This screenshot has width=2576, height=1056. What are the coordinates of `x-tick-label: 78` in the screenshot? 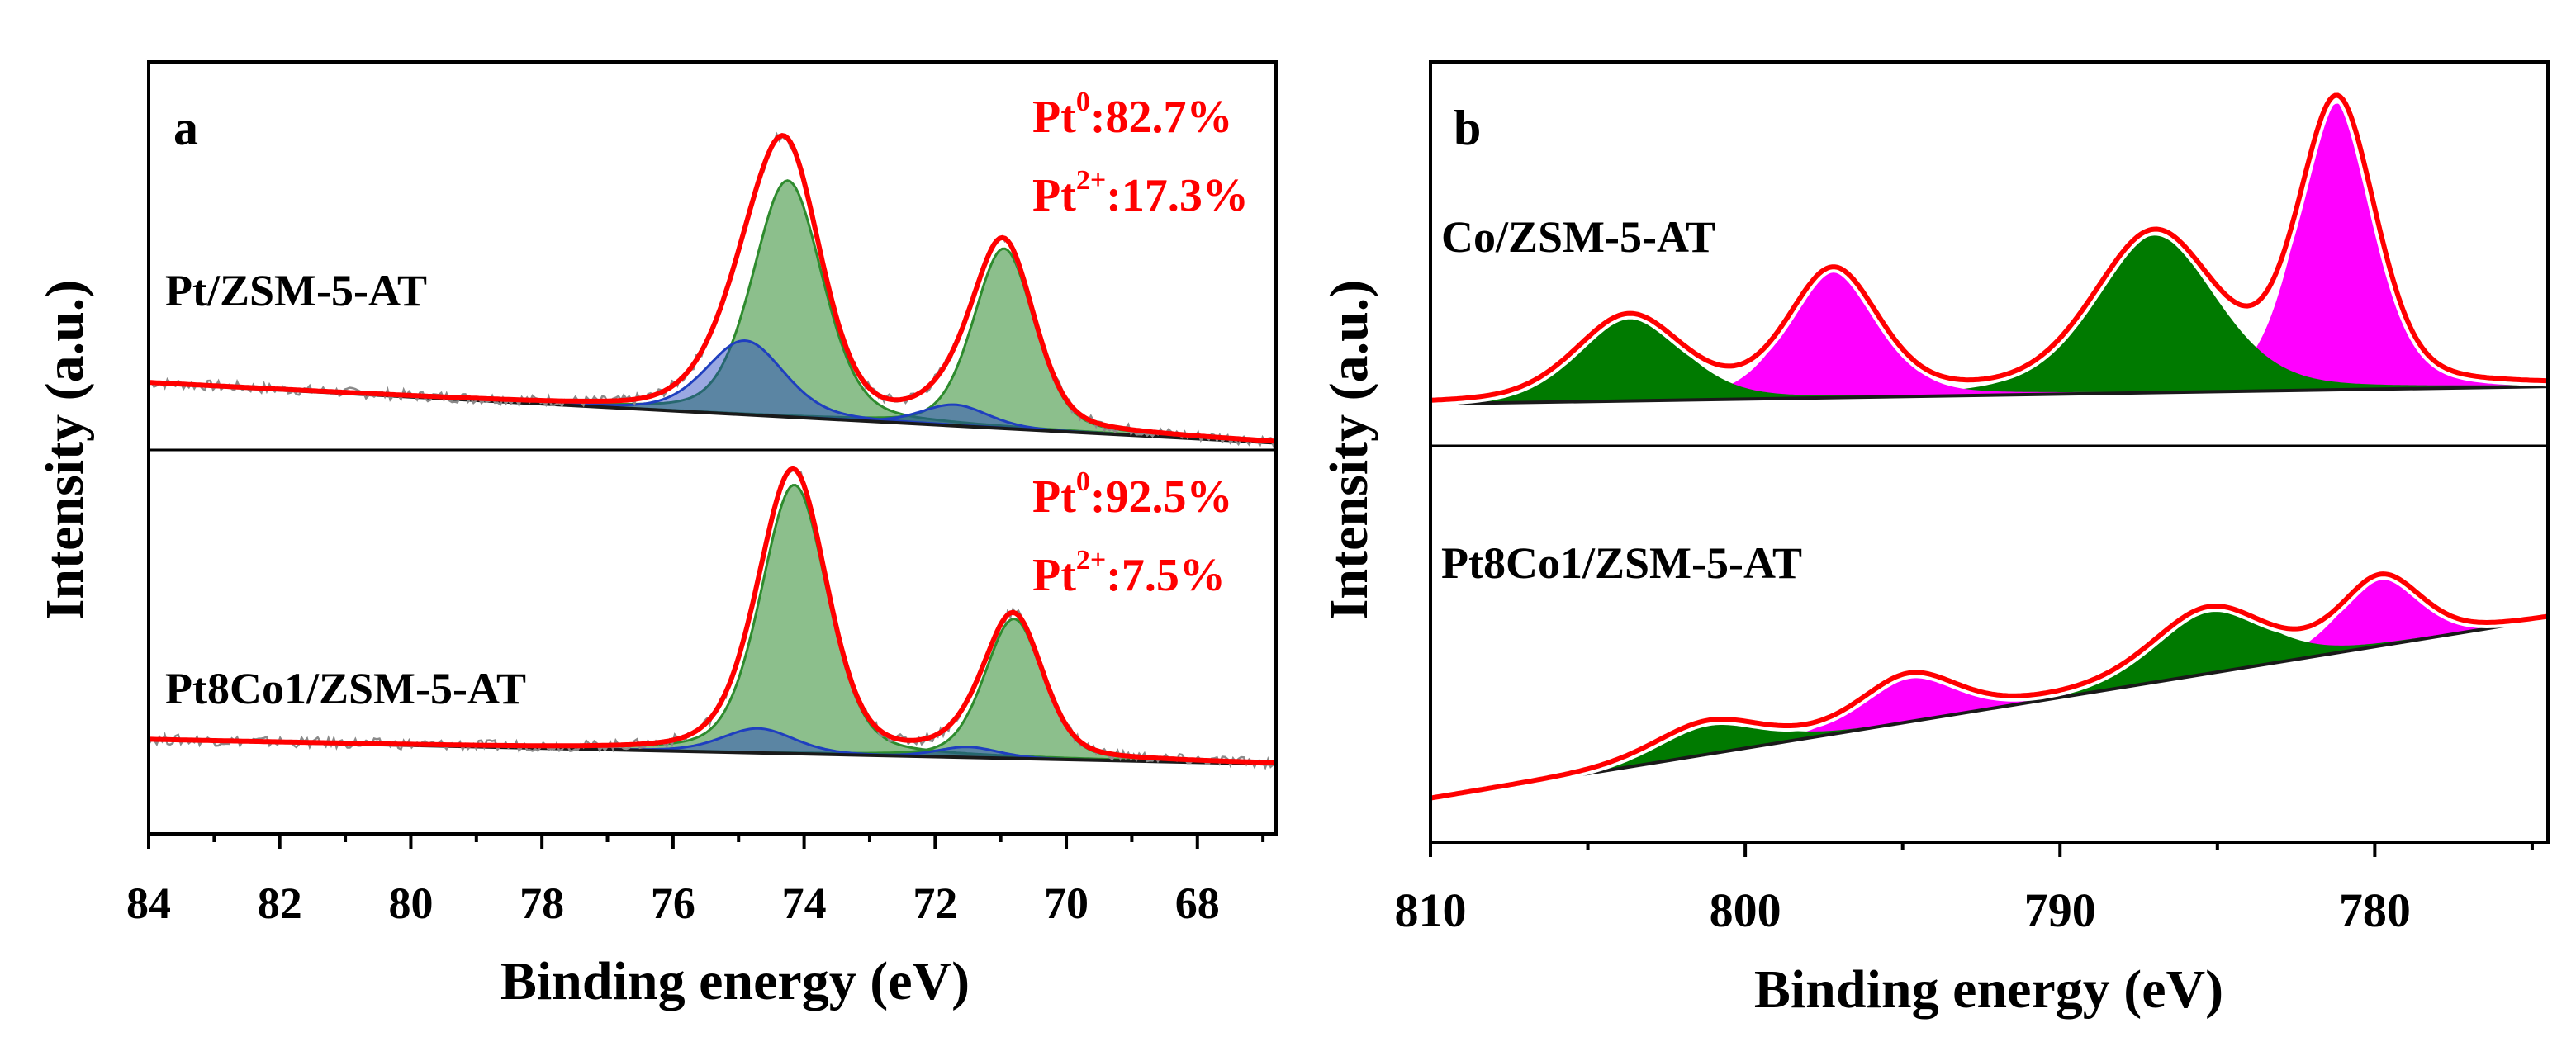 It's located at (541, 903).